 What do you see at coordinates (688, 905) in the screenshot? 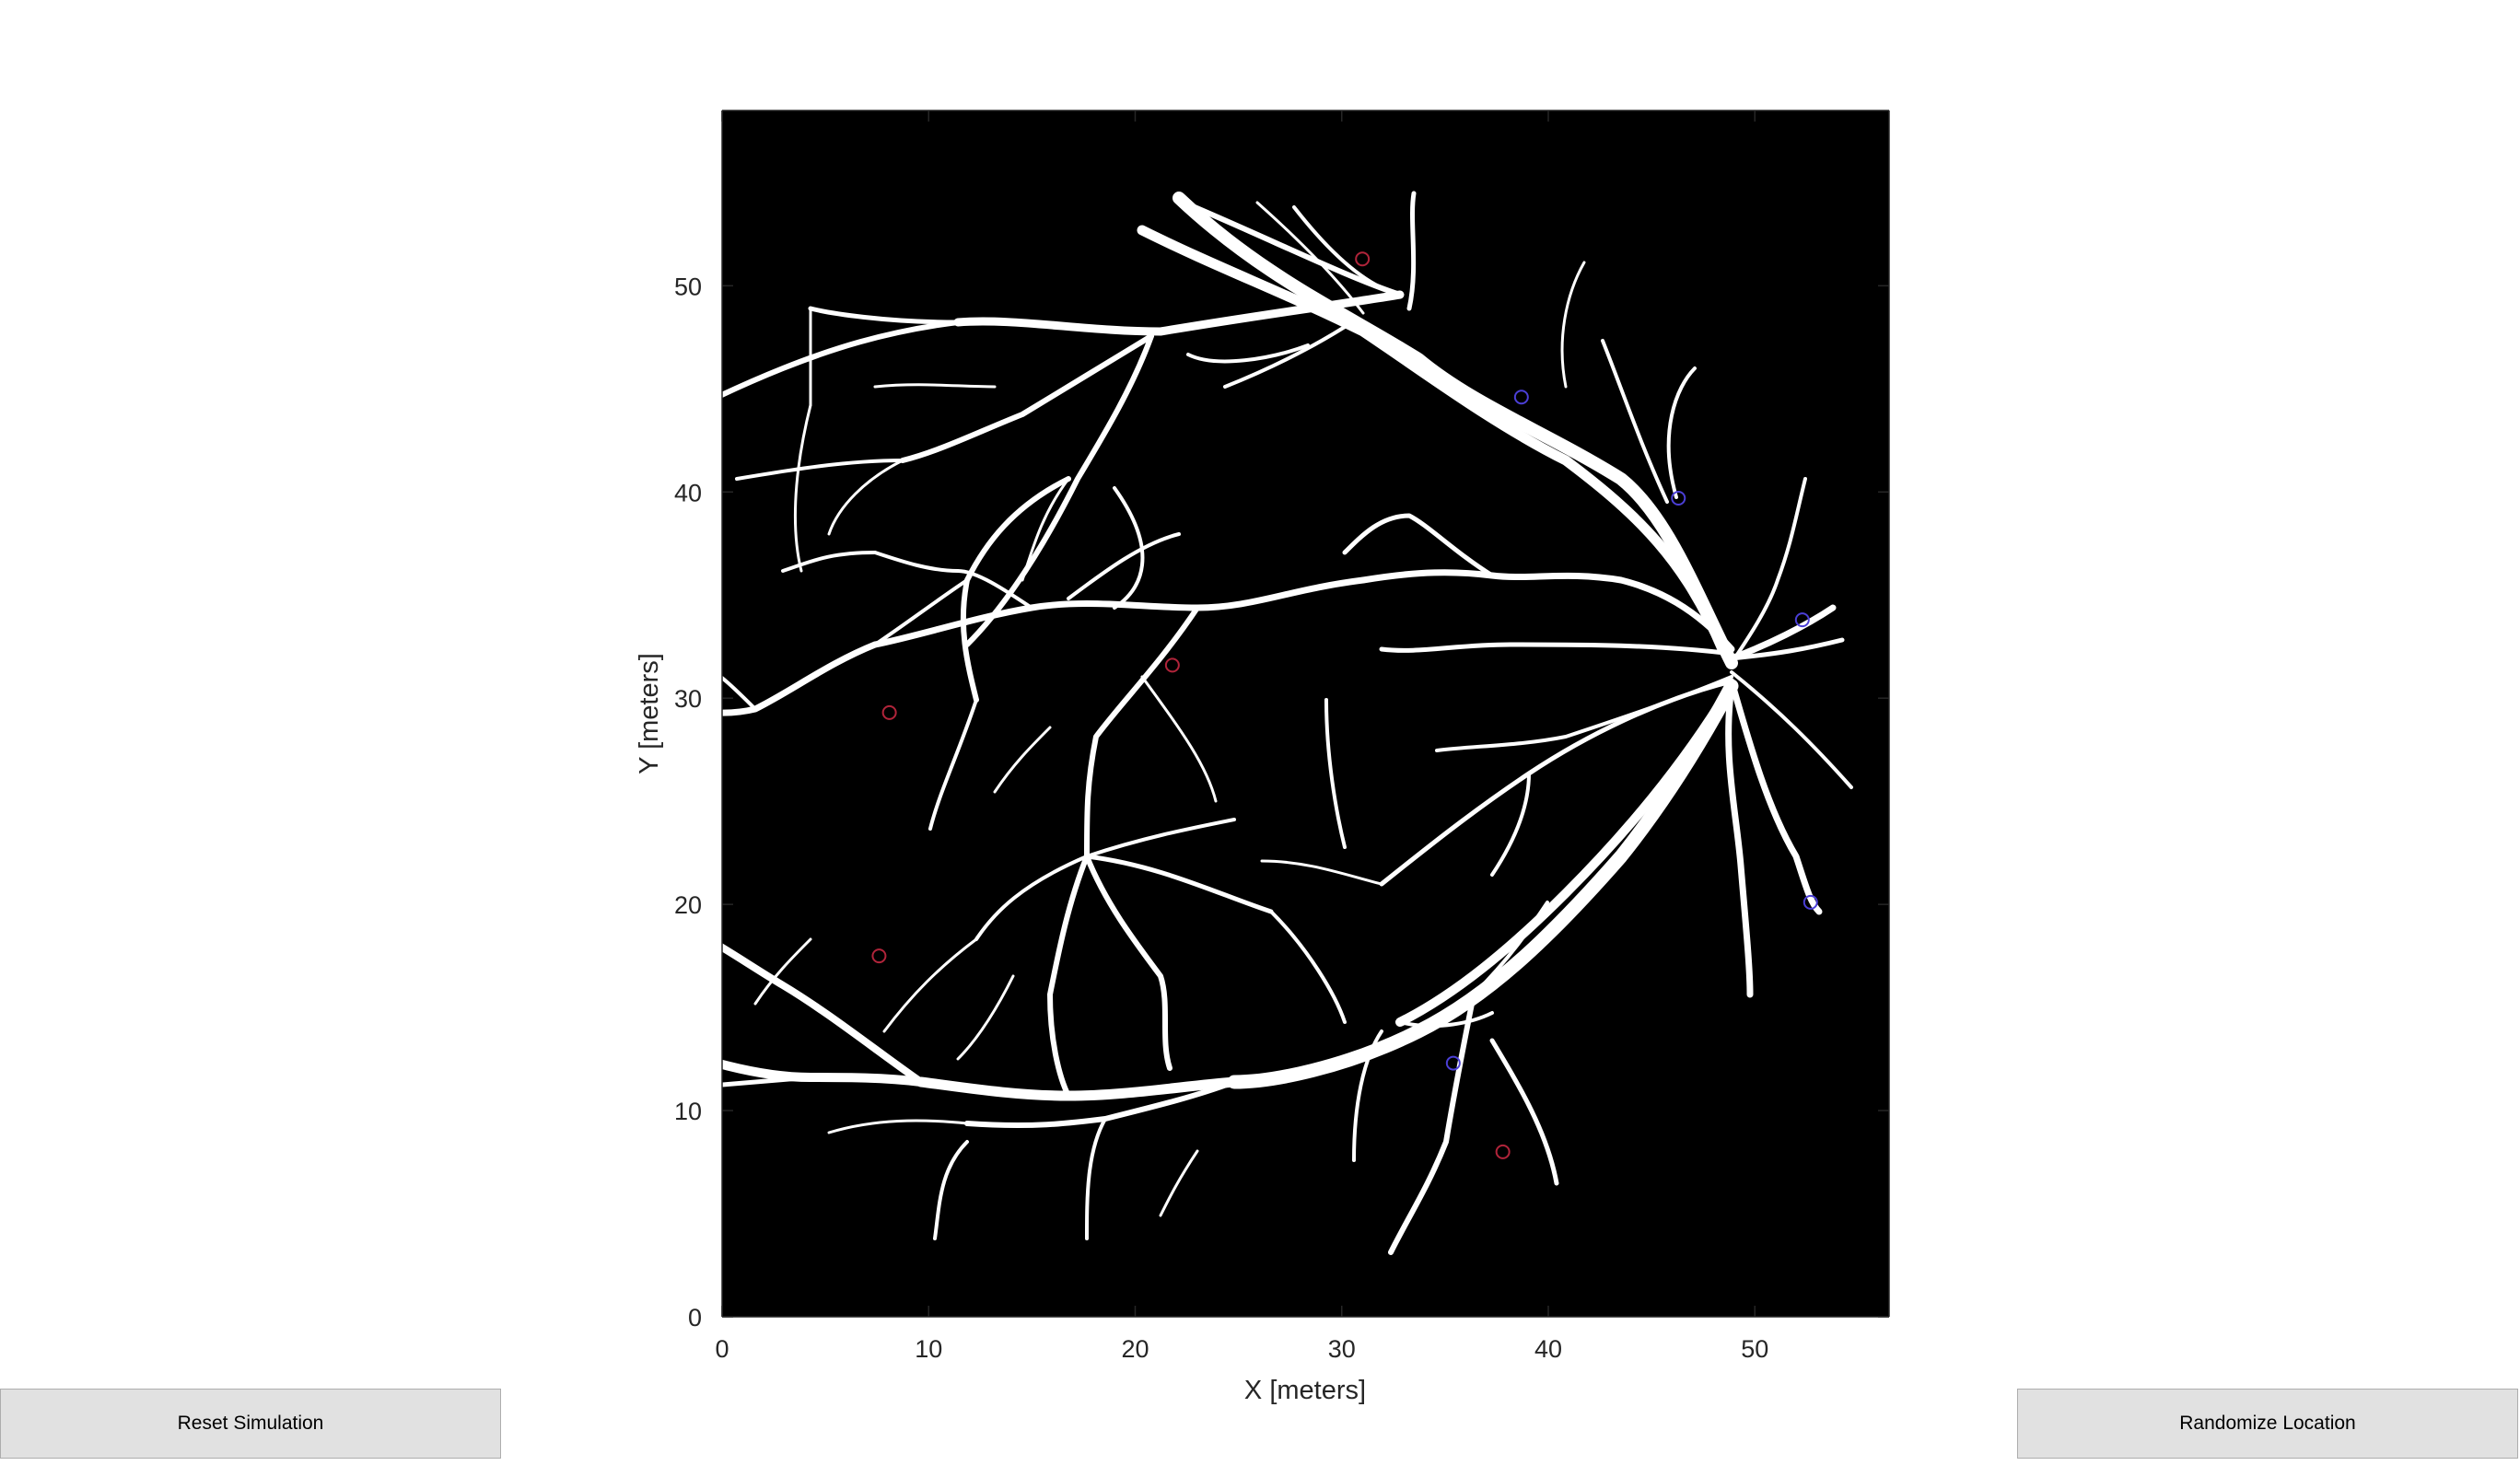
I see `y-tick-label: 20` at bounding box center [688, 905].